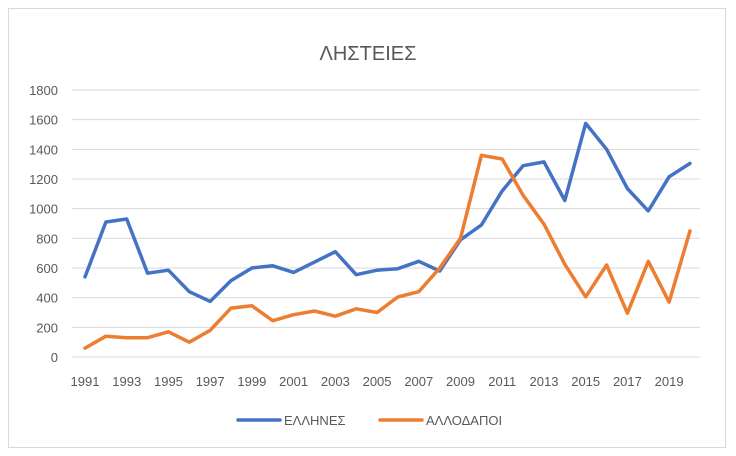  Describe the element at coordinates (464, 420) in the screenshot. I see `legend-label: ΑΛΛΟΔΑΠΟΙ` at that location.